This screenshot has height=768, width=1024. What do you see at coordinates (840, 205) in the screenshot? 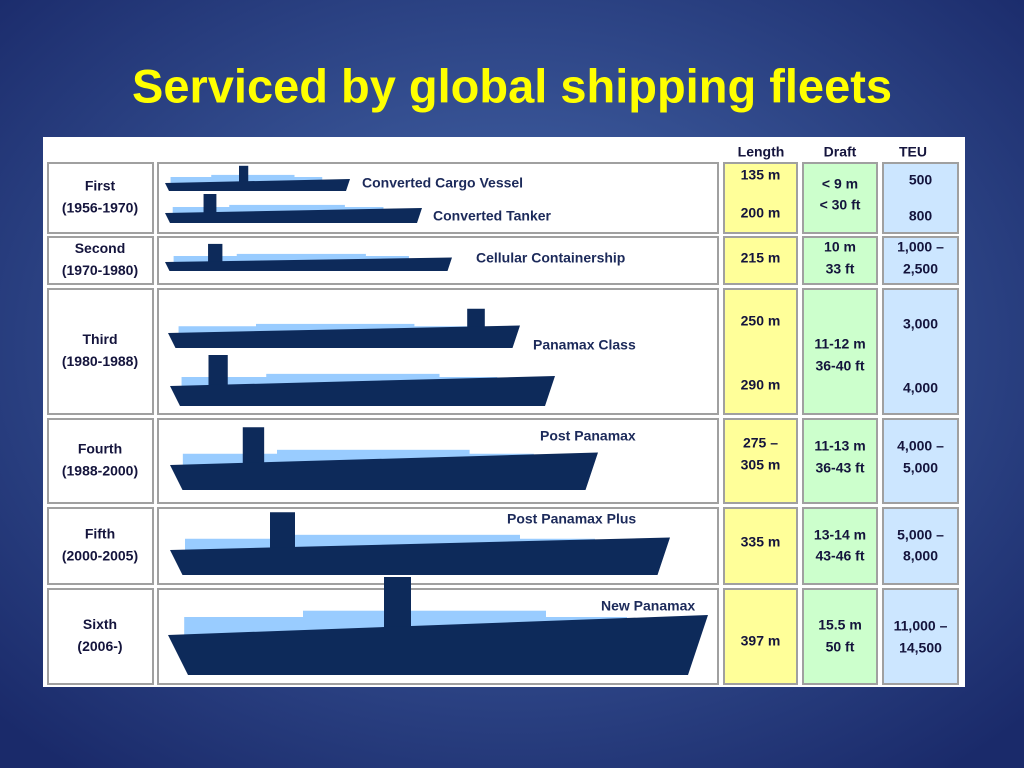
I see `draft-value: < 30 ft` at bounding box center [840, 205].